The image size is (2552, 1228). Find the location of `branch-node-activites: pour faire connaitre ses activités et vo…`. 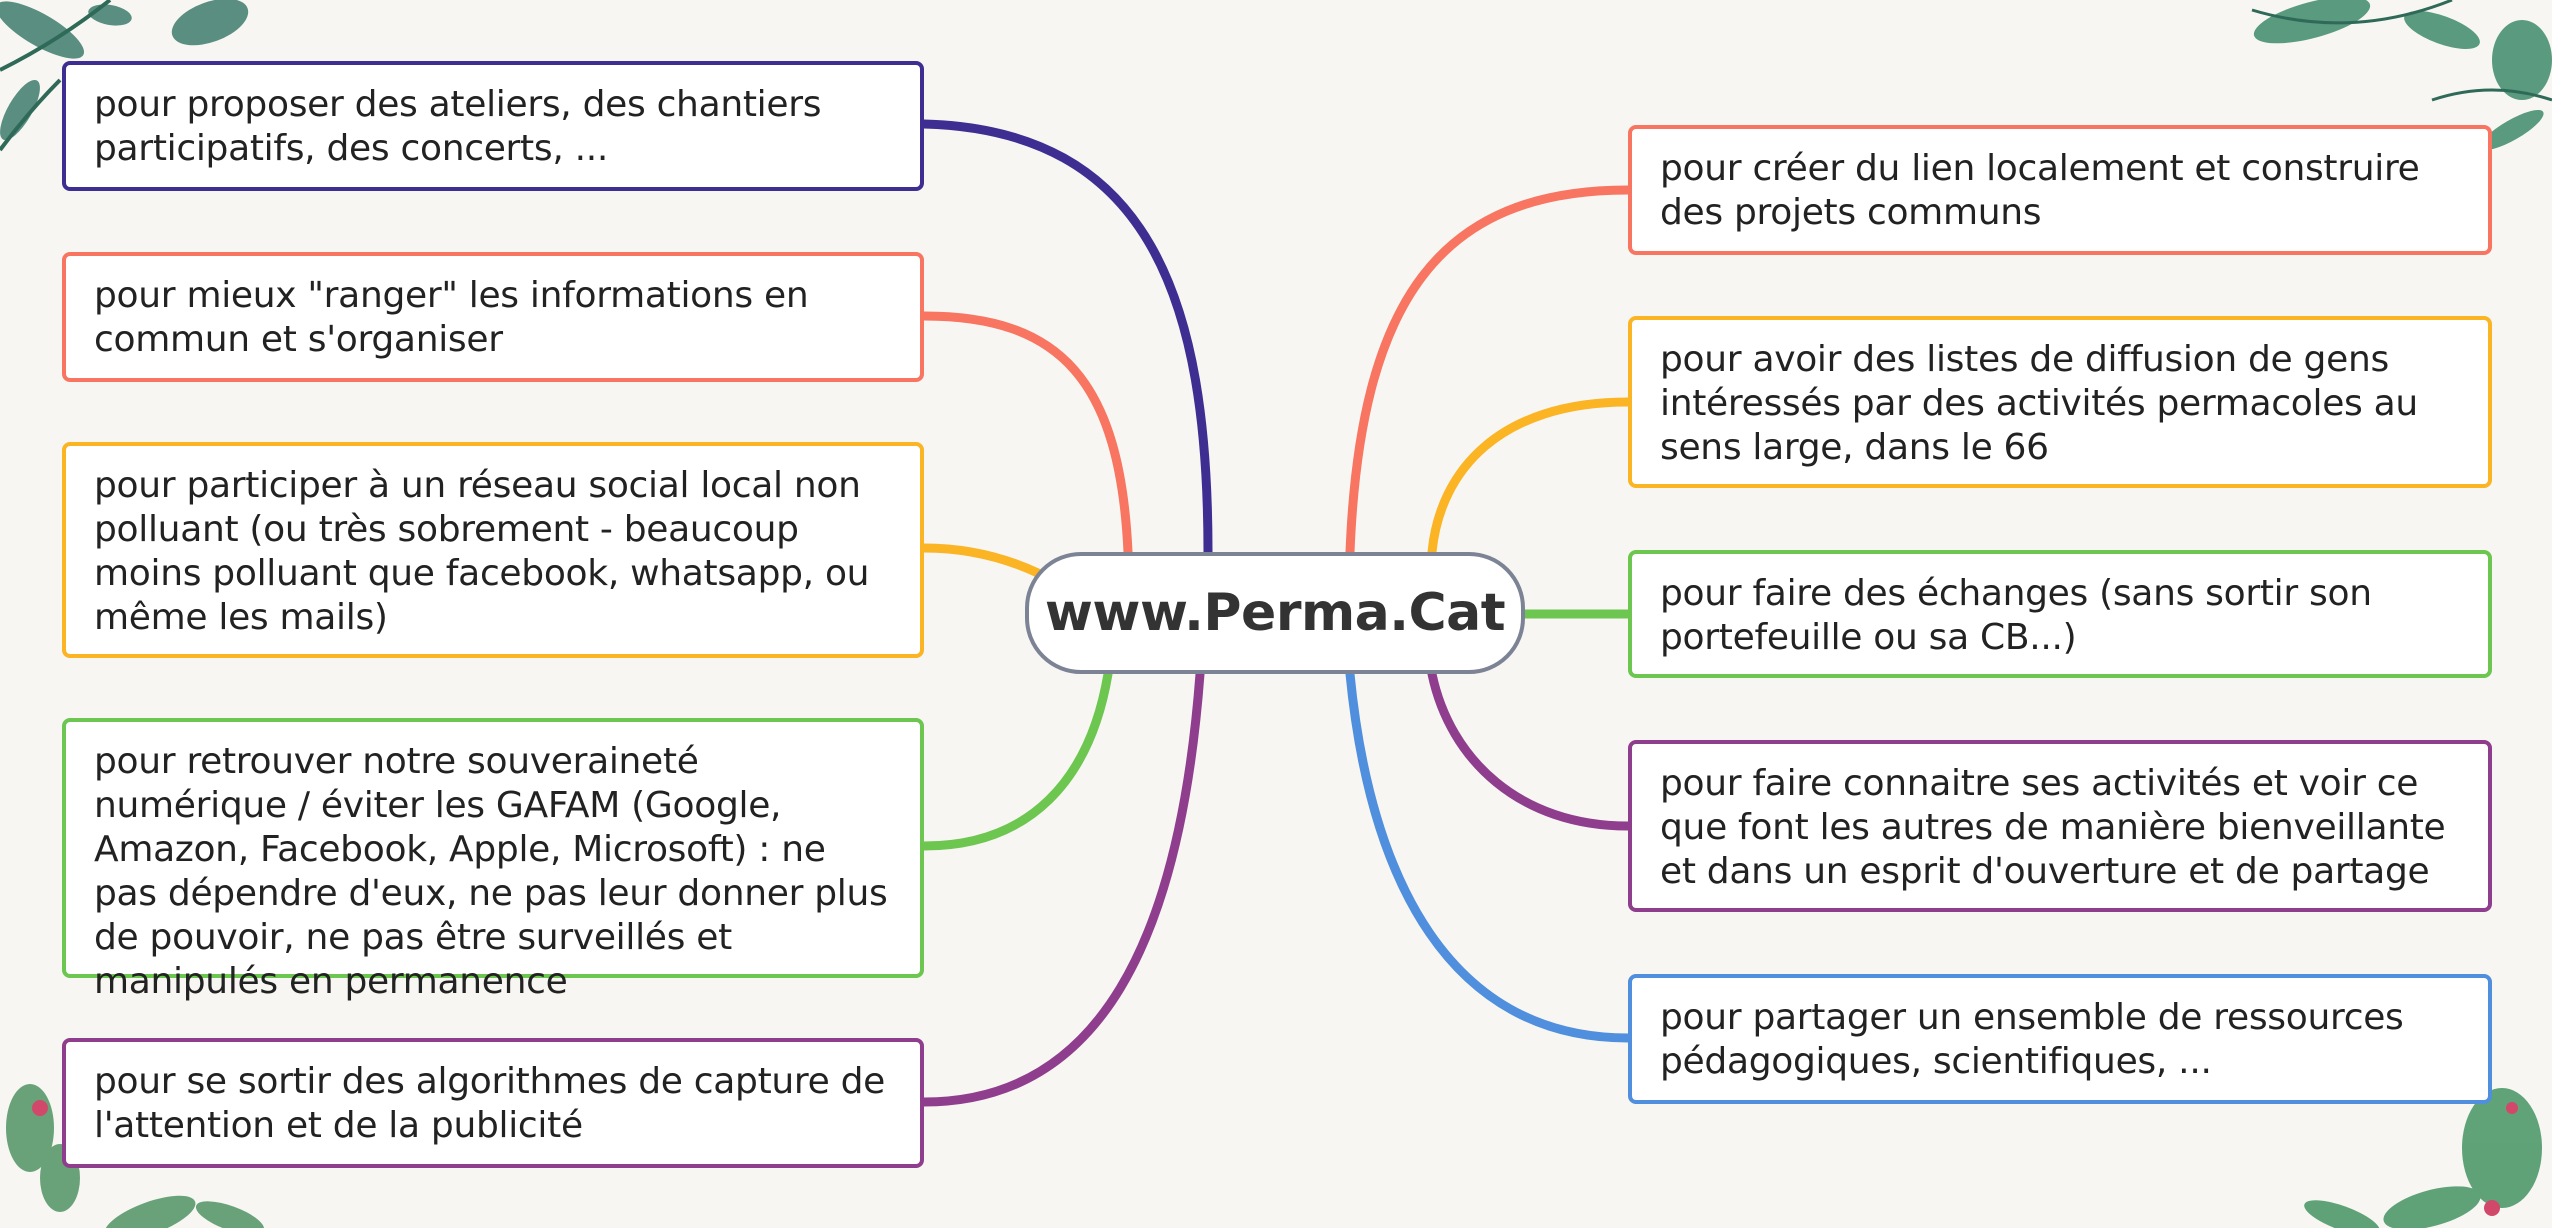

branch-node-activites: pour faire connaitre ses activités et vo… is located at coordinates (2060, 826).